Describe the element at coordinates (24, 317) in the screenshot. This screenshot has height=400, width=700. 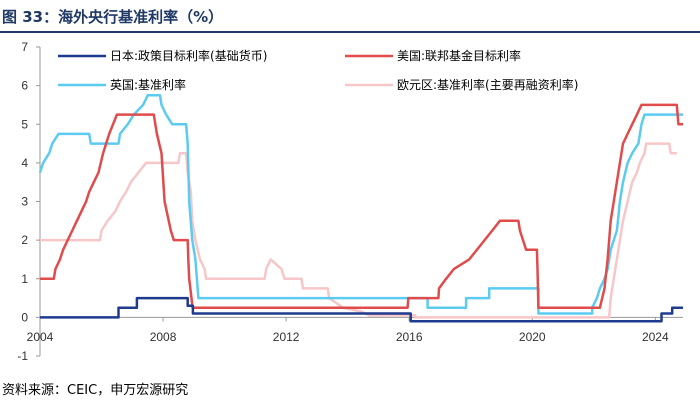
I see `y-tick-label: 0` at that location.